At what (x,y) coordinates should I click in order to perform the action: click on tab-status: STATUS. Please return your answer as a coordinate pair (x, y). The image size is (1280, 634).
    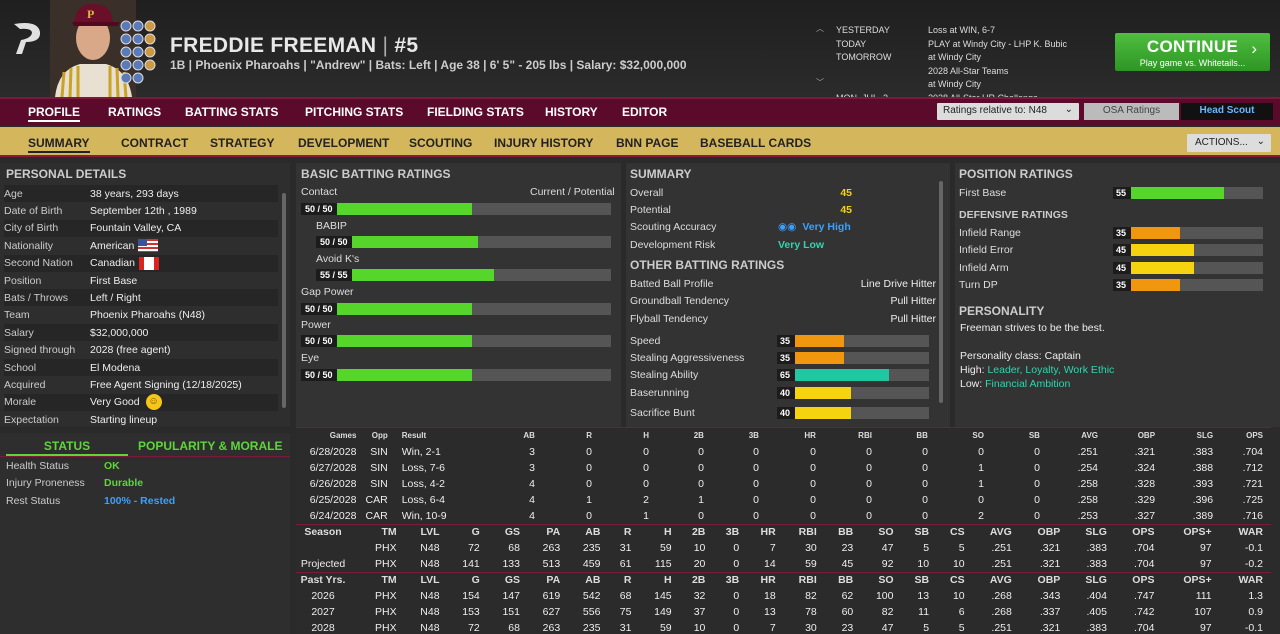
    Looking at the image, I should click on (67, 446).